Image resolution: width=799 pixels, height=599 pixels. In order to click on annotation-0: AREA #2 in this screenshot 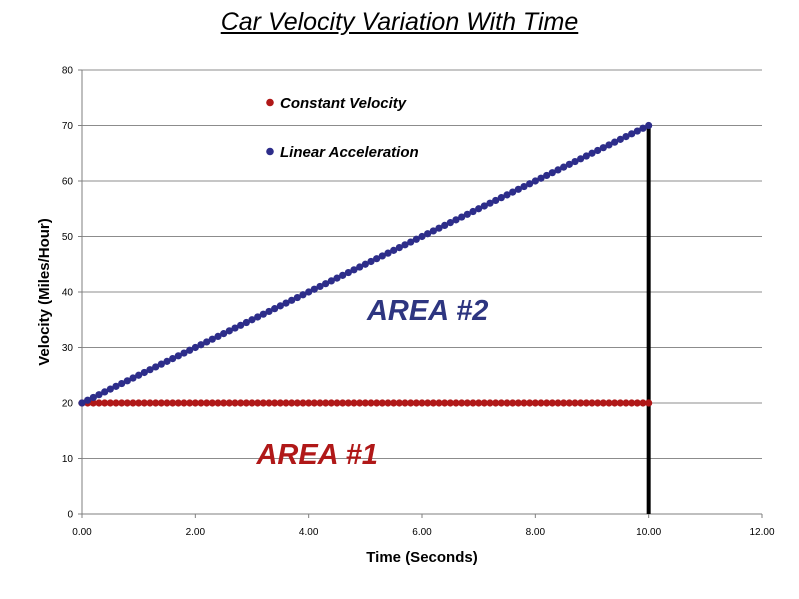, I will do `click(427, 311)`.